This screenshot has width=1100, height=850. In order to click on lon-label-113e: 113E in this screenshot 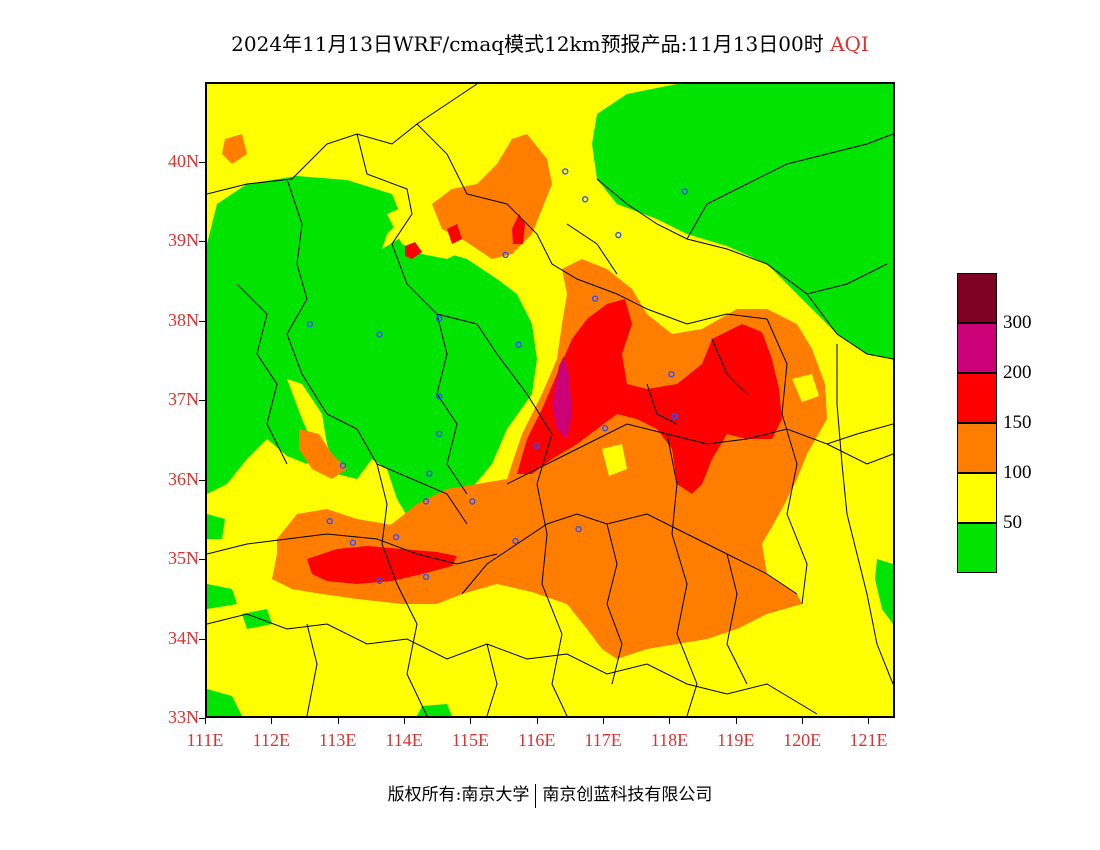, I will do `click(338, 740)`.